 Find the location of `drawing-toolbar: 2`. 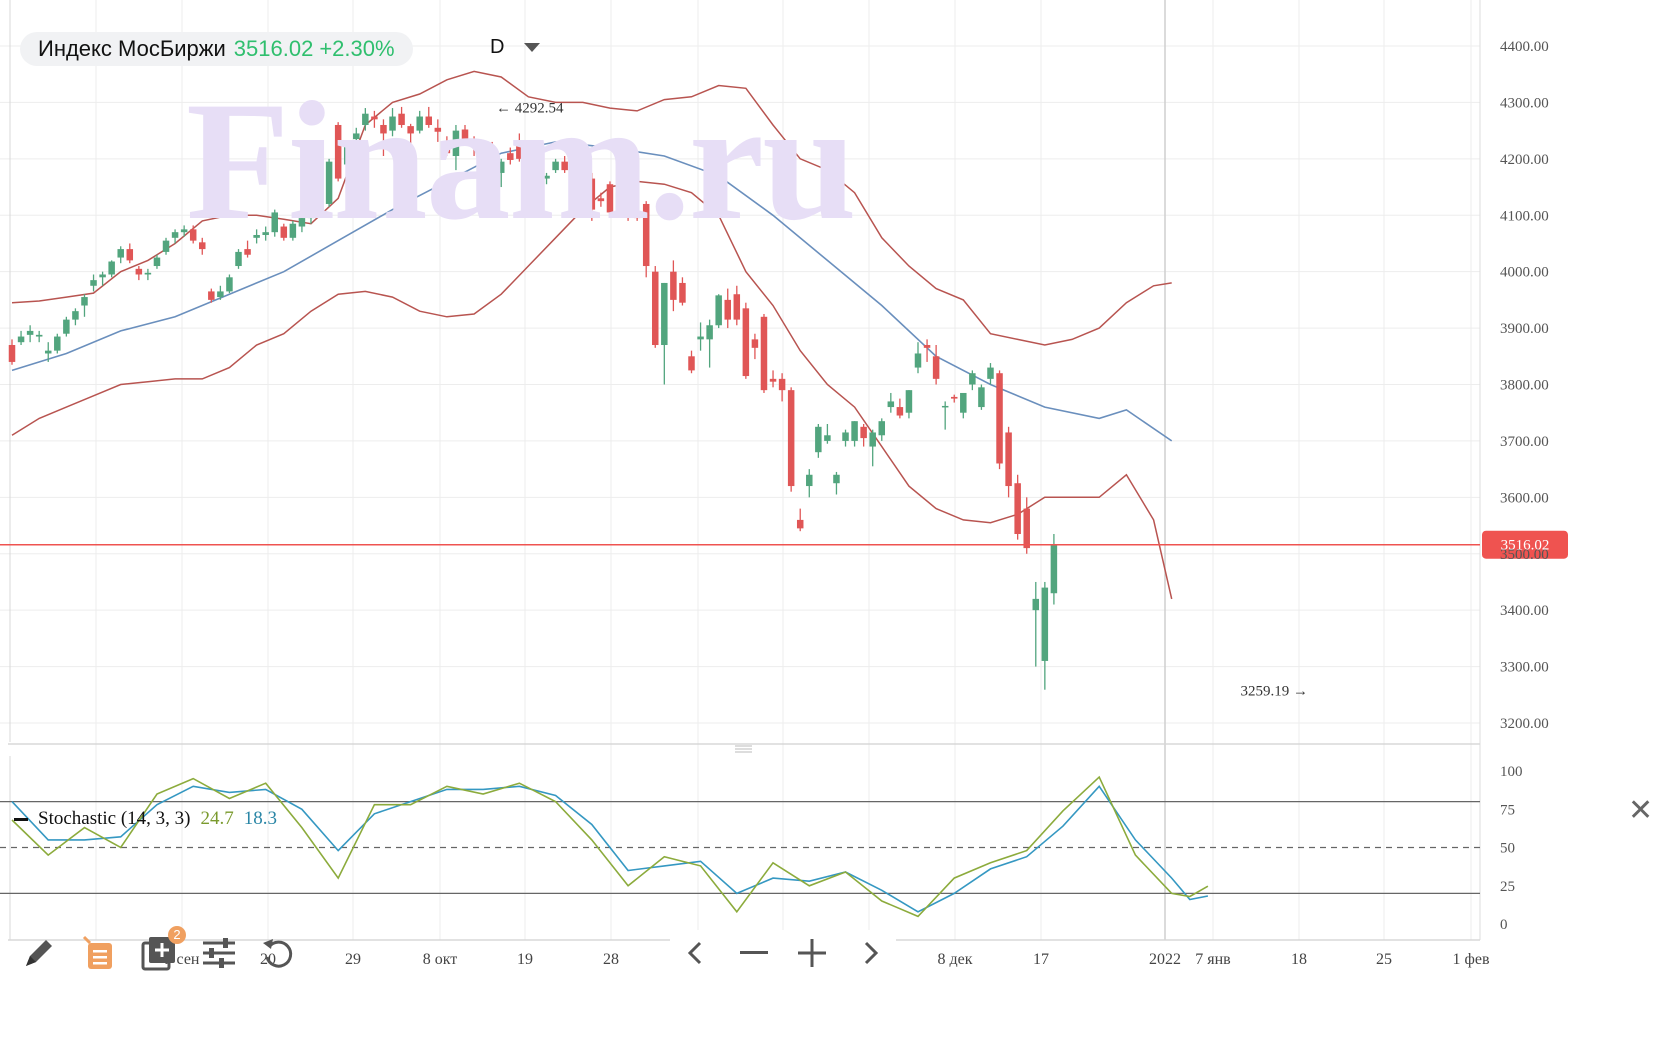

drawing-toolbar: 2 is located at coordinates (159, 951).